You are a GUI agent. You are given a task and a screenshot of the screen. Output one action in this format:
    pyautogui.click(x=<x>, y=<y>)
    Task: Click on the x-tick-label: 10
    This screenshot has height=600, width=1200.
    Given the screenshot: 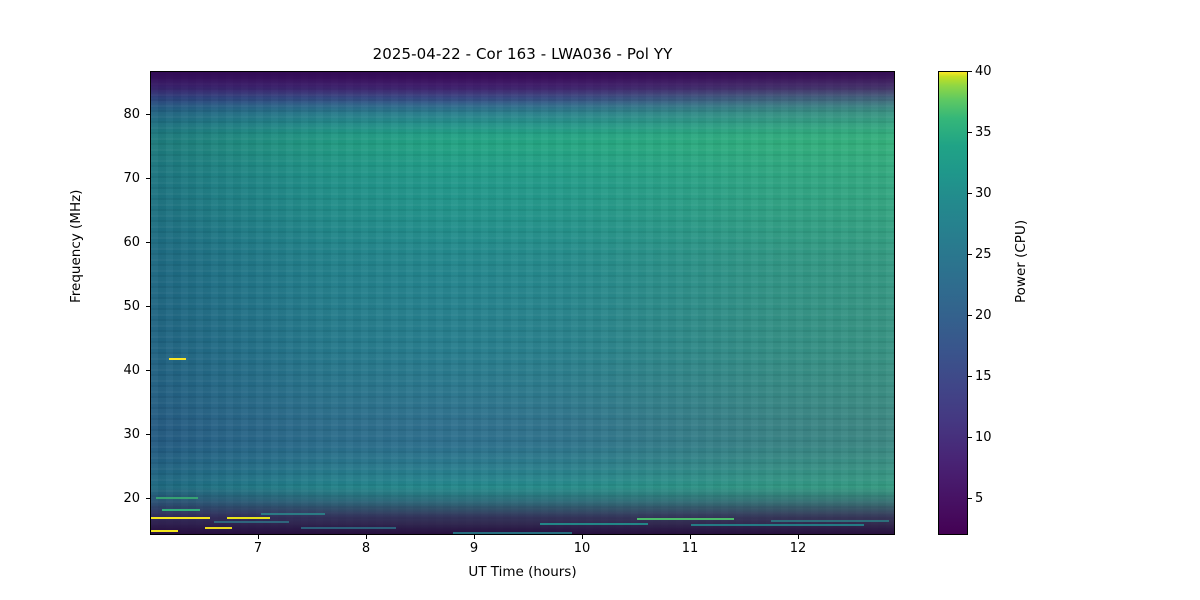 What is the action you would take?
    pyautogui.click(x=582, y=548)
    